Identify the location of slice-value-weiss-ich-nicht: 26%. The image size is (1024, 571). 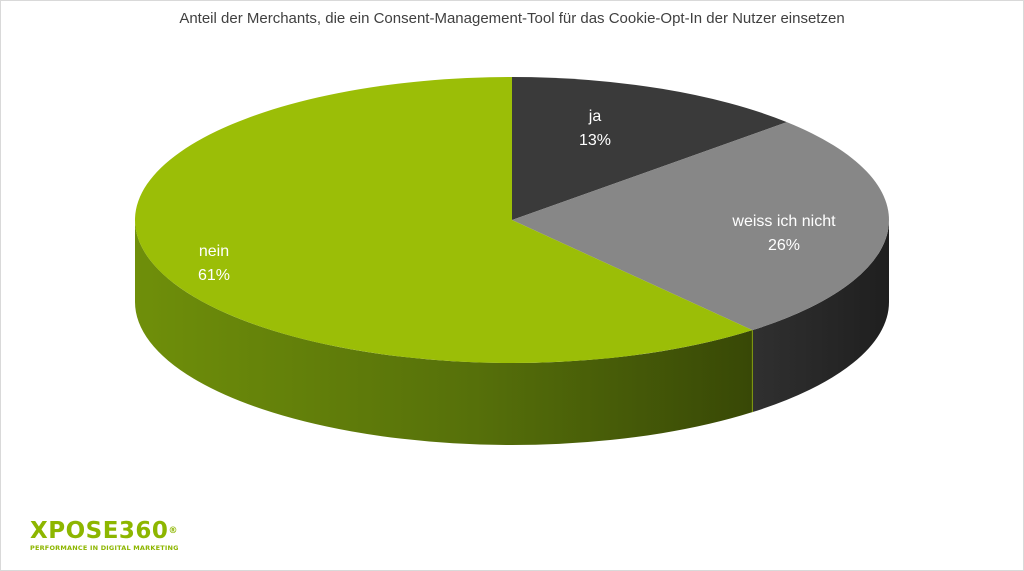
(784, 245).